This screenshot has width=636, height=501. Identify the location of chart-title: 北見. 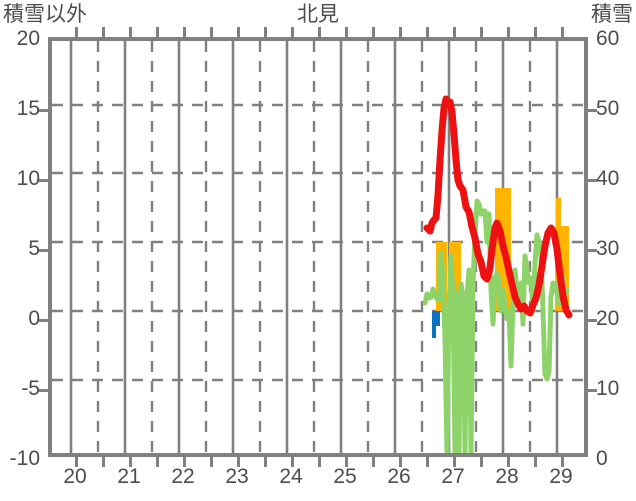
(318, 14).